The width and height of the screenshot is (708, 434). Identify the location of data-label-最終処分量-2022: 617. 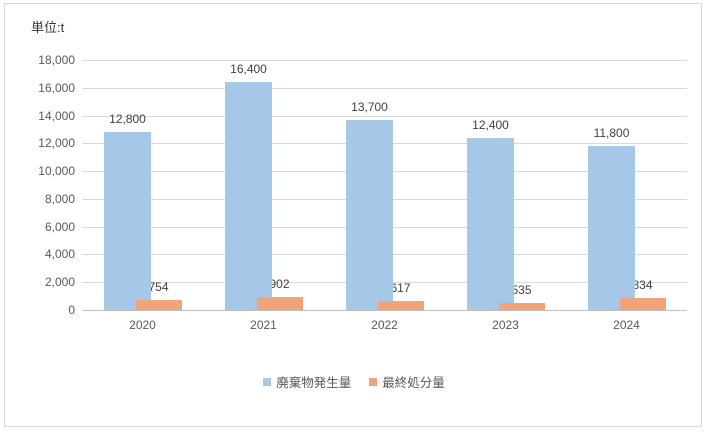
(400, 288).